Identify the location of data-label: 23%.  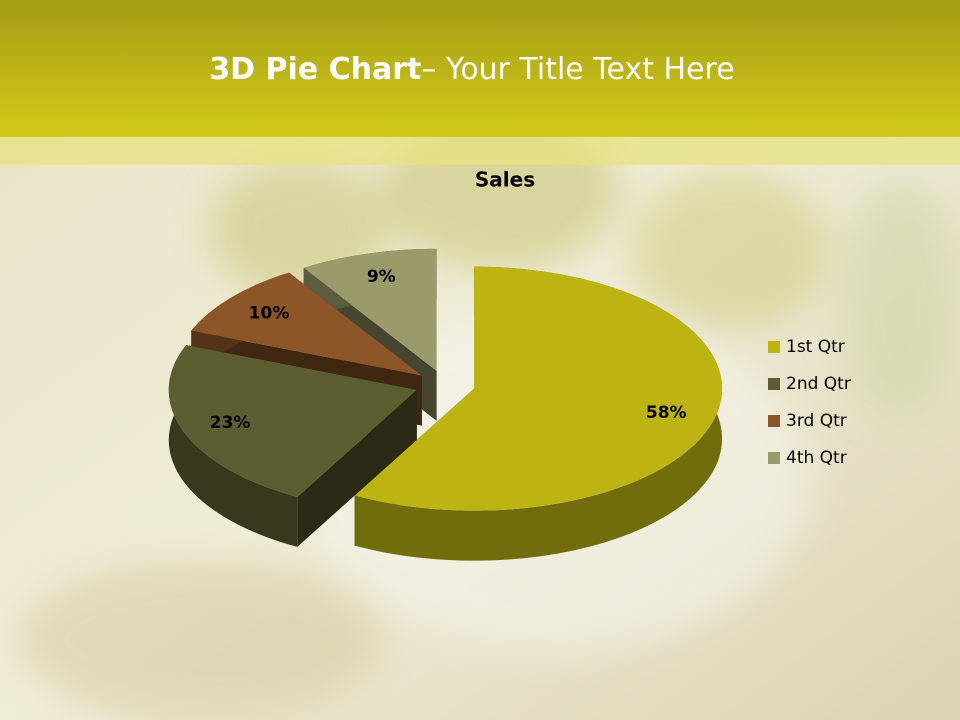
(230, 423).